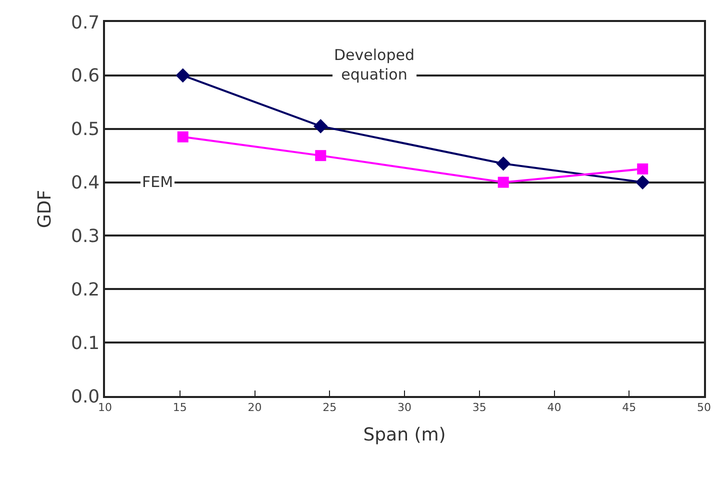 The height and width of the screenshot is (479, 723). What do you see at coordinates (158, 182) in the screenshot?
I see `text: FEM` at bounding box center [158, 182].